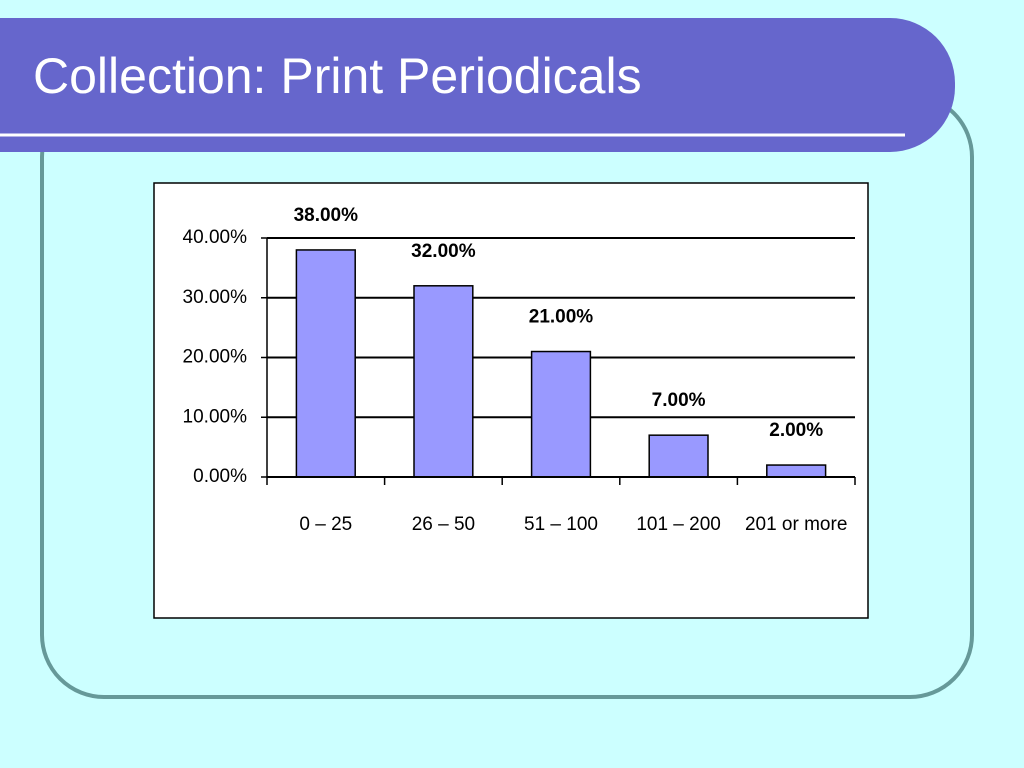 This screenshot has width=1024, height=768. What do you see at coordinates (215, 416) in the screenshot?
I see `y-tick-label: 10.00%` at bounding box center [215, 416].